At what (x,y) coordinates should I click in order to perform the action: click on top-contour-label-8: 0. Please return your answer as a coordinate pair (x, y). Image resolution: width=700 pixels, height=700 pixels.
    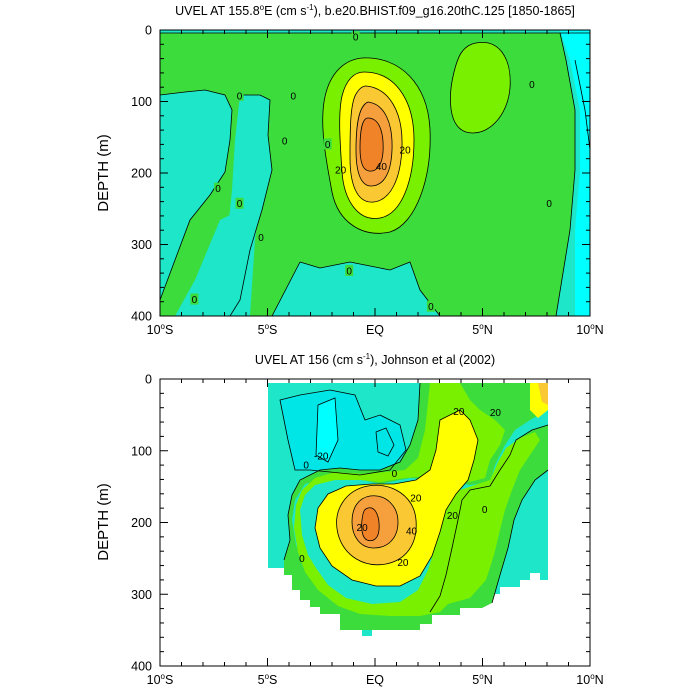
    Looking at the image, I should click on (349, 271).